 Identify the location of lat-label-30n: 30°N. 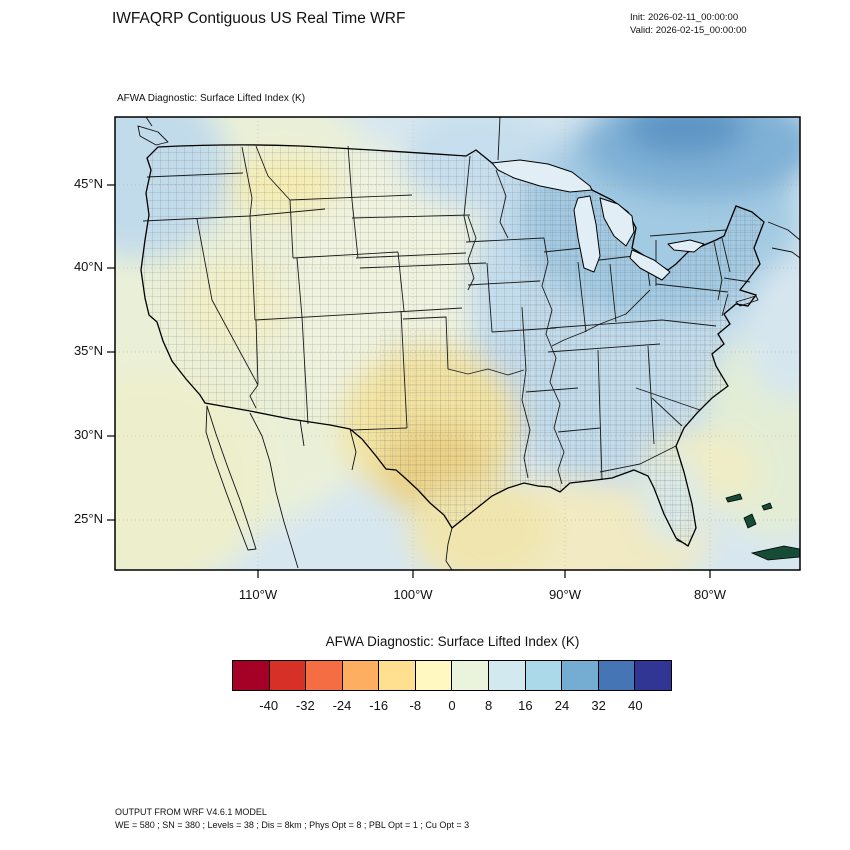
(88, 434).